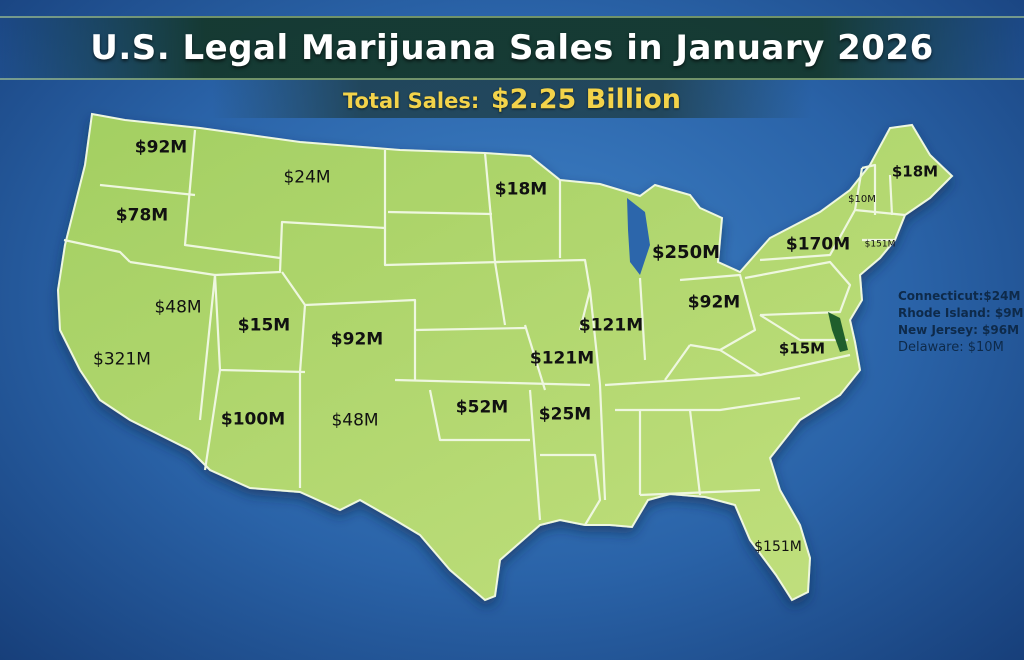  Describe the element at coordinates (122, 359) in the screenshot. I see `state-label-california: $321M` at that location.